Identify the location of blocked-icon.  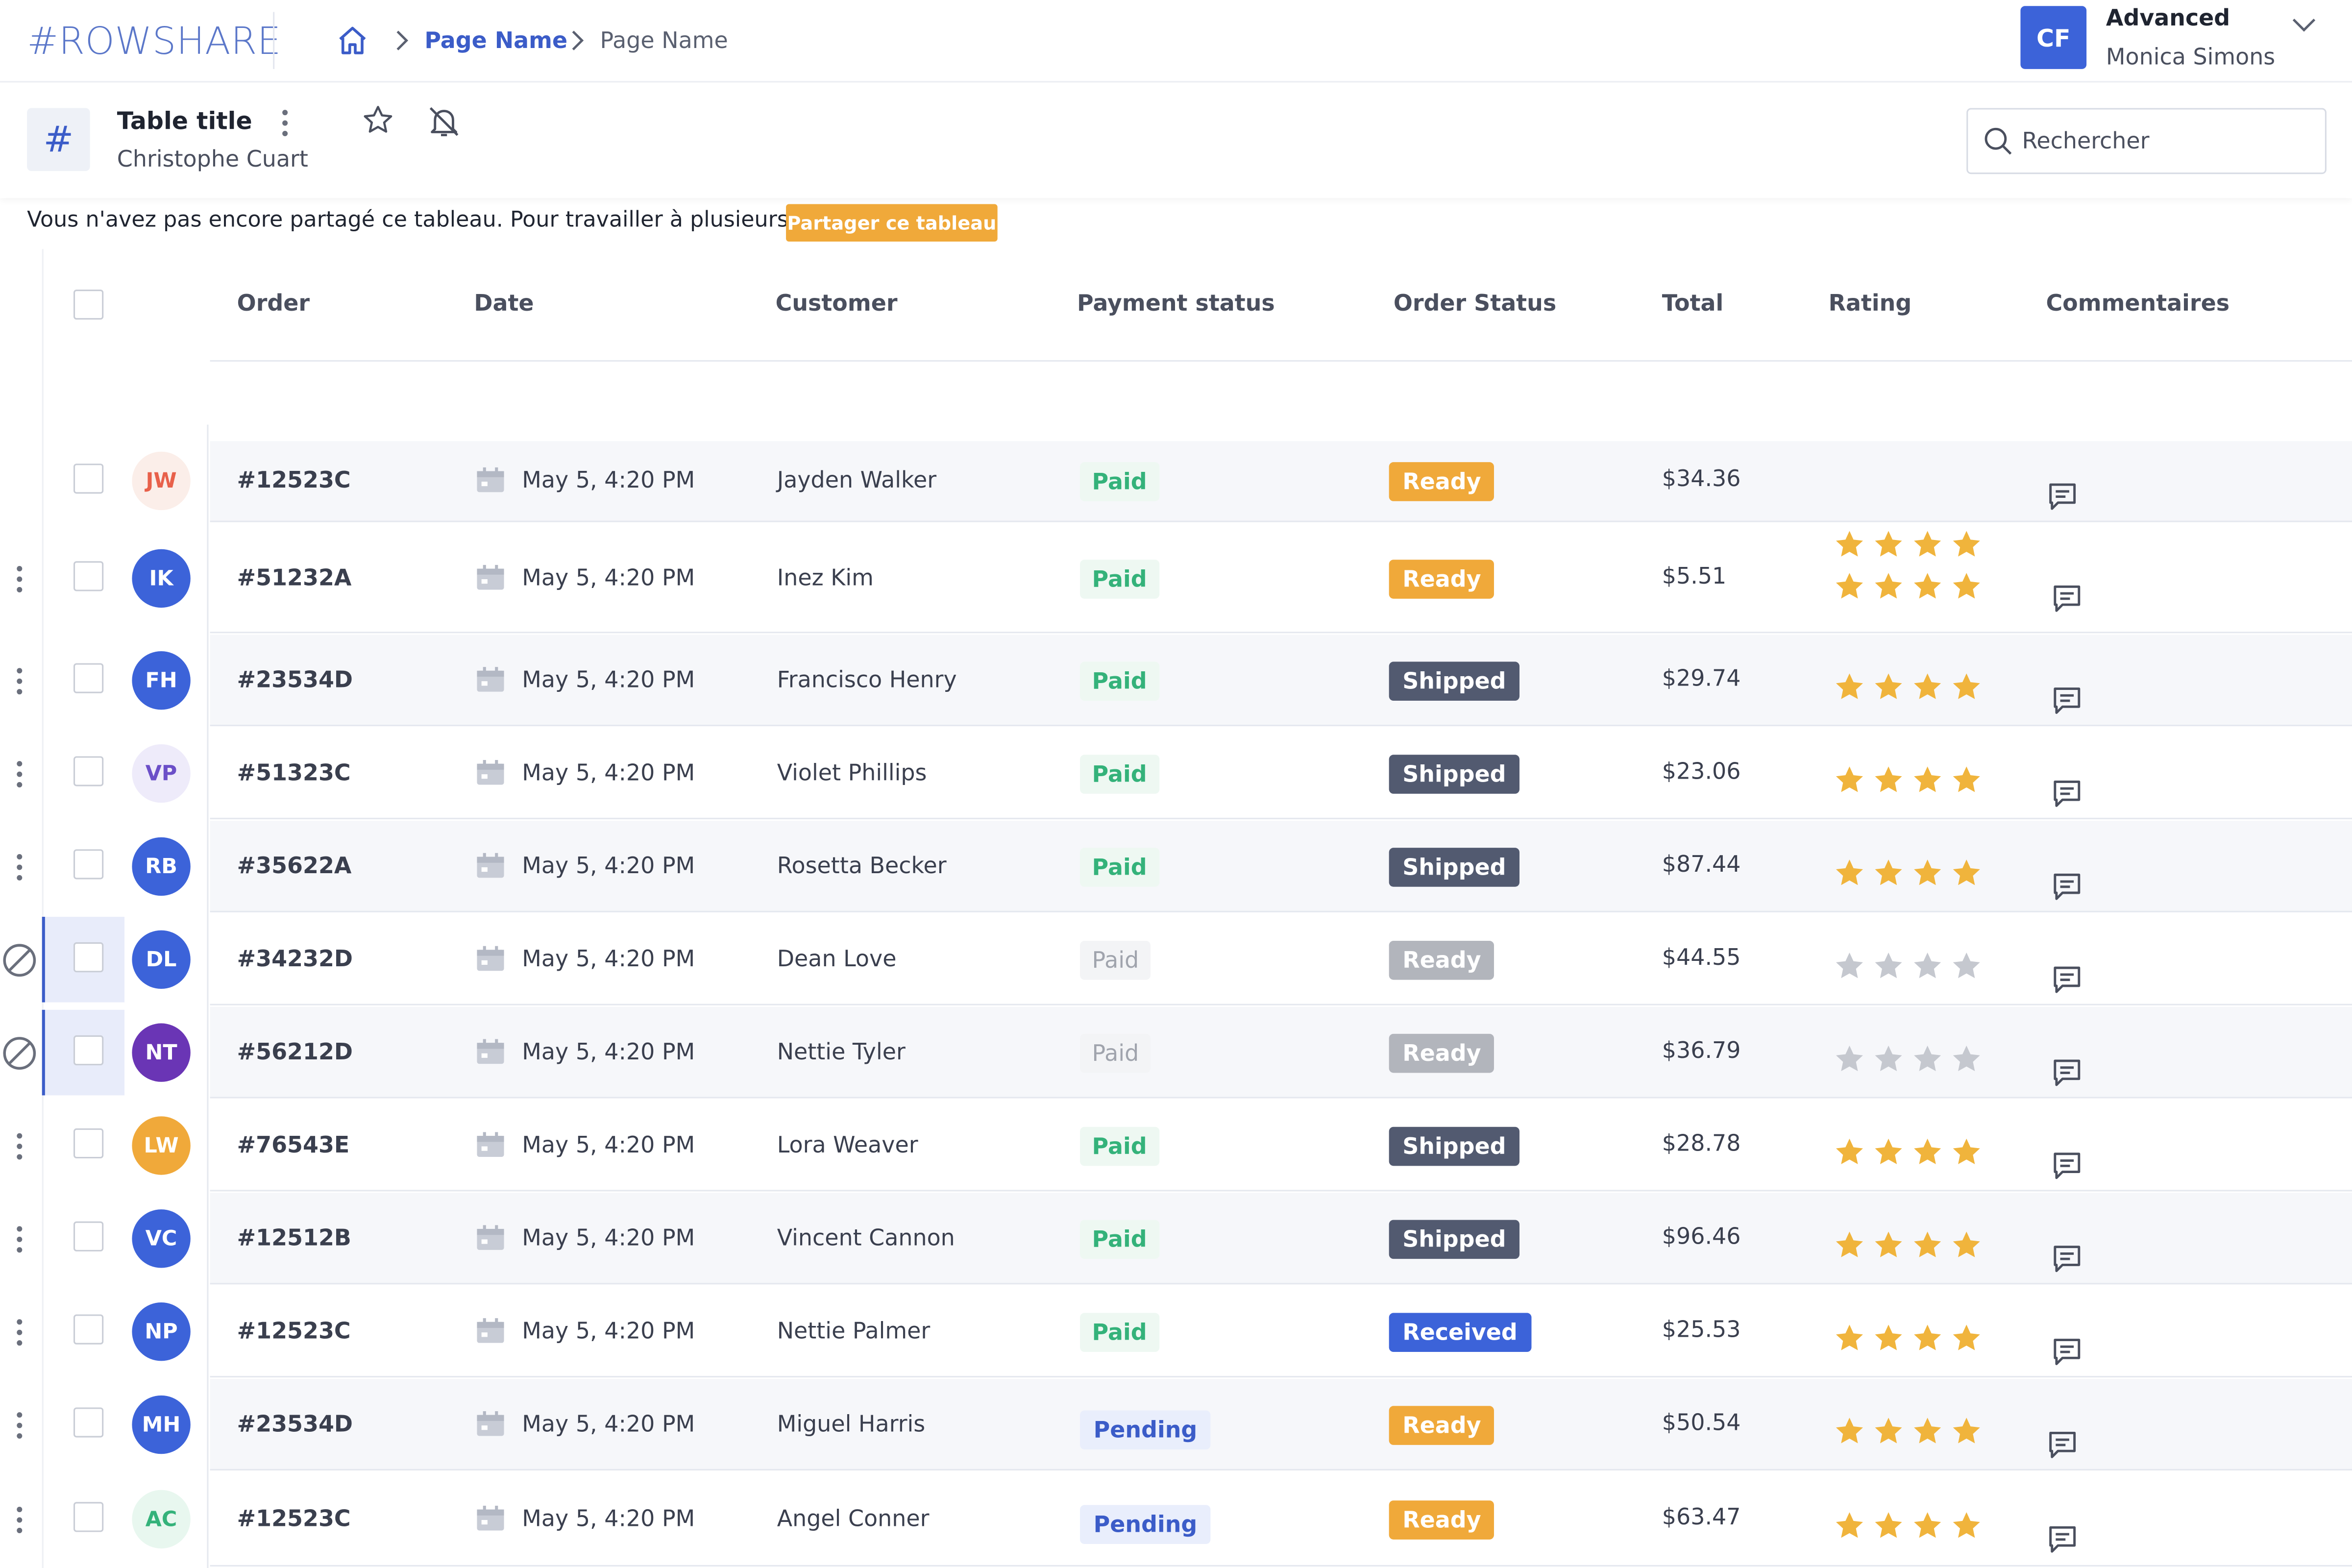
(19, 960).